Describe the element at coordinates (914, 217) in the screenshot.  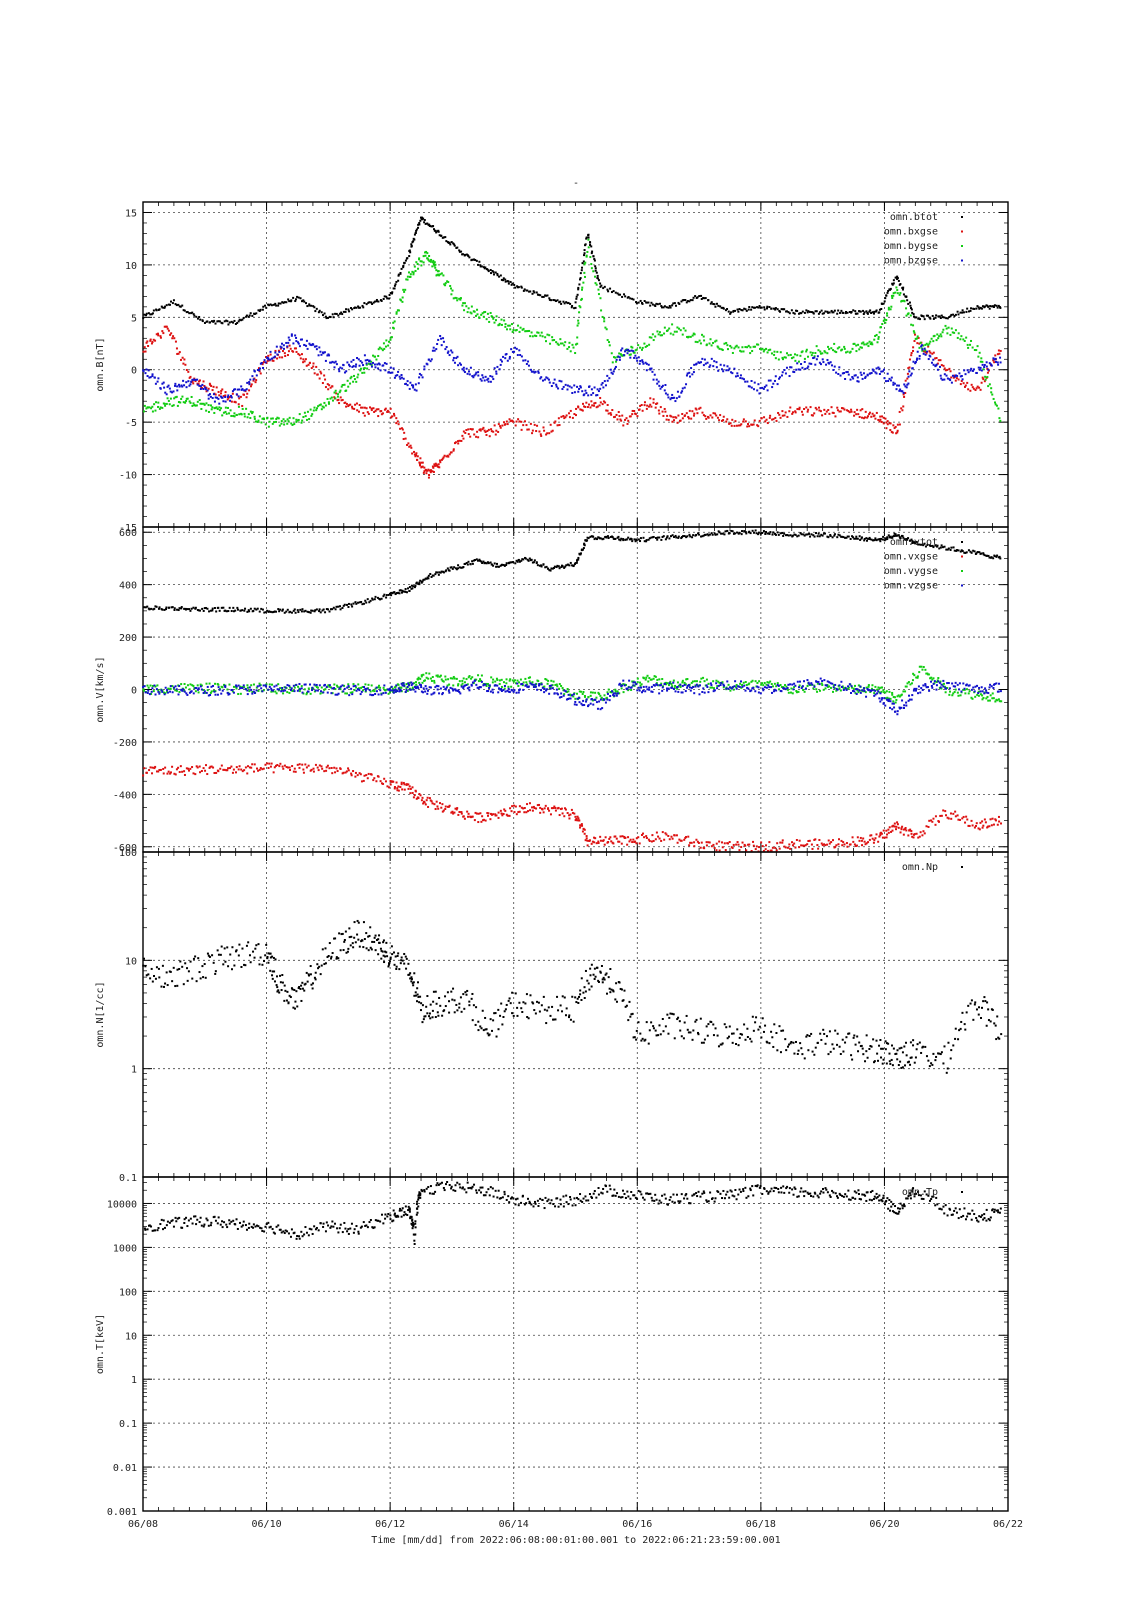
I see `legend-entry-omn.btot: omn.btot` at that location.